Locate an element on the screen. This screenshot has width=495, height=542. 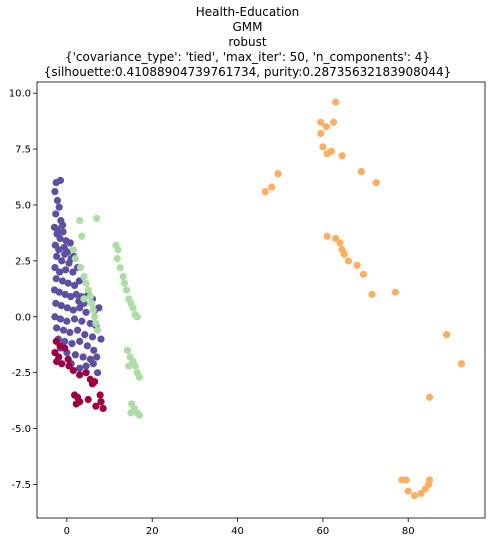
y-tick-label: 0.0 is located at coordinates (23, 317).